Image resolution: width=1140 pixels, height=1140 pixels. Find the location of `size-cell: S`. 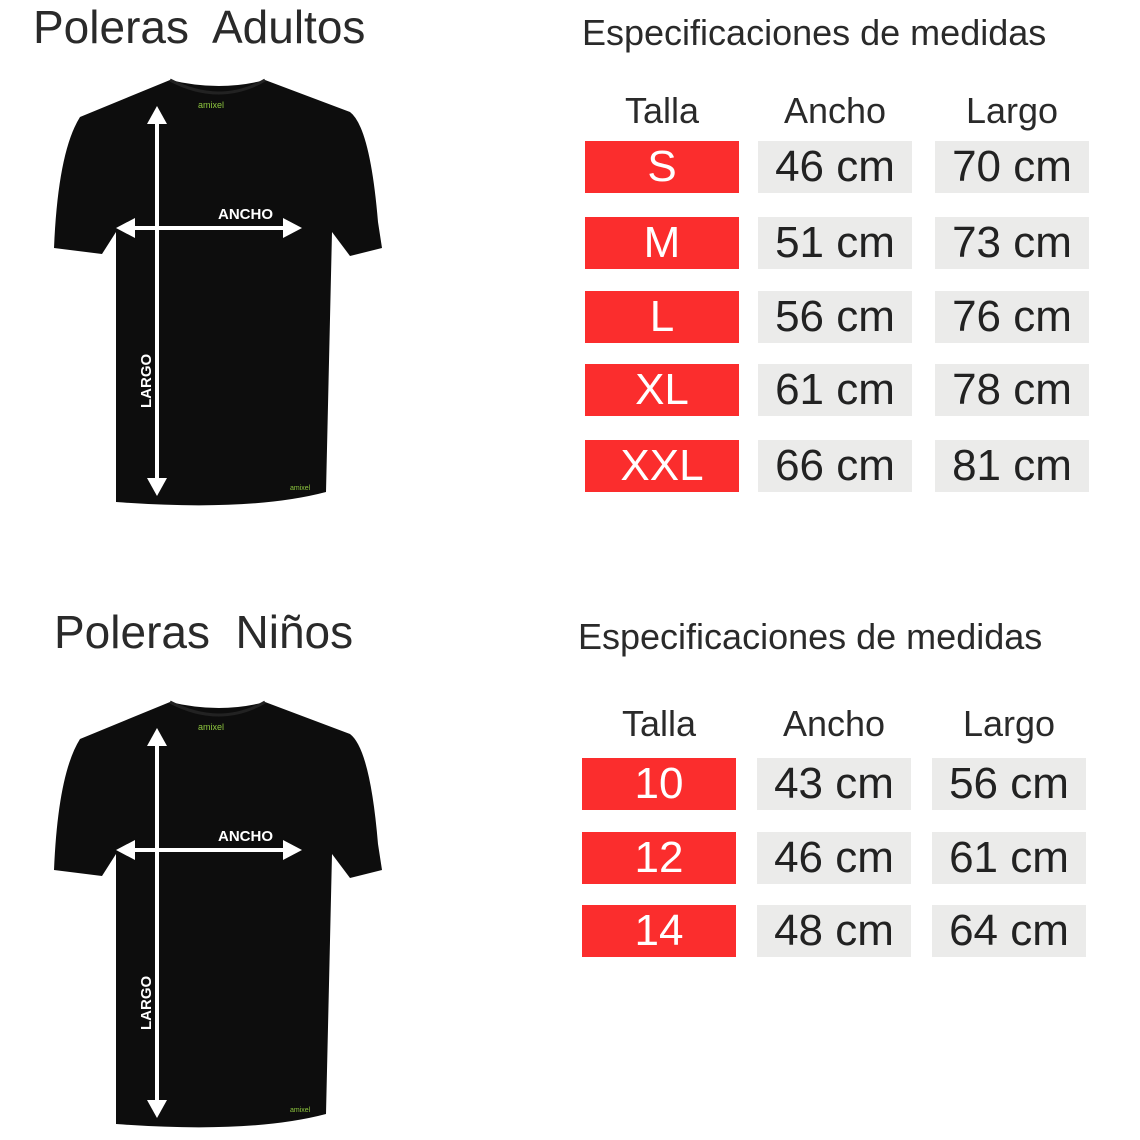

size-cell: S is located at coordinates (662, 167).